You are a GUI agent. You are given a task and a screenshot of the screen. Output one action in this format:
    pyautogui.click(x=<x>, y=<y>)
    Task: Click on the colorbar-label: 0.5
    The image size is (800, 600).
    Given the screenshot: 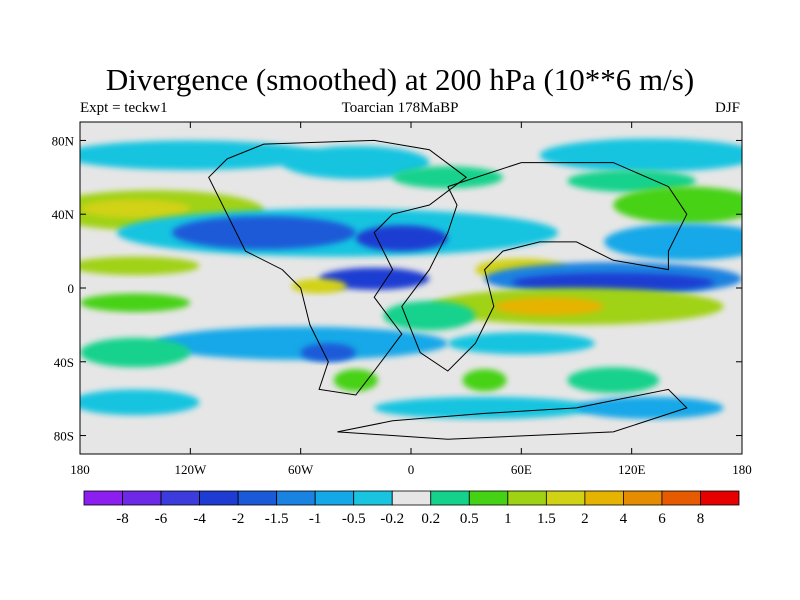 What is the action you would take?
    pyautogui.click(x=469, y=519)
    